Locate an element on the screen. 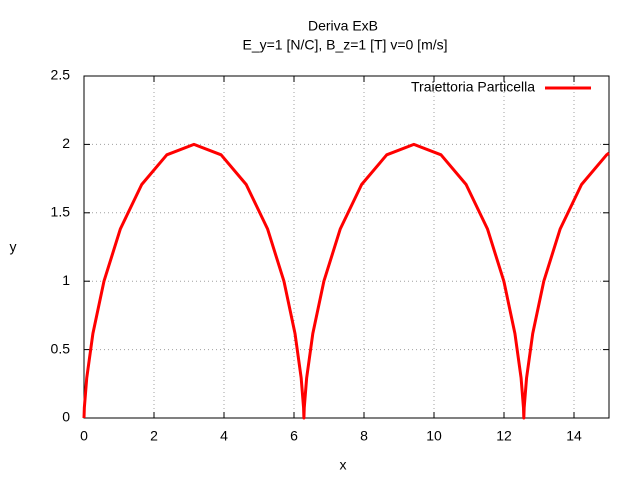 The height and width of the screenshot is (480, 640). y-tick-label: 0.5 is located at coordinates (61, 348).